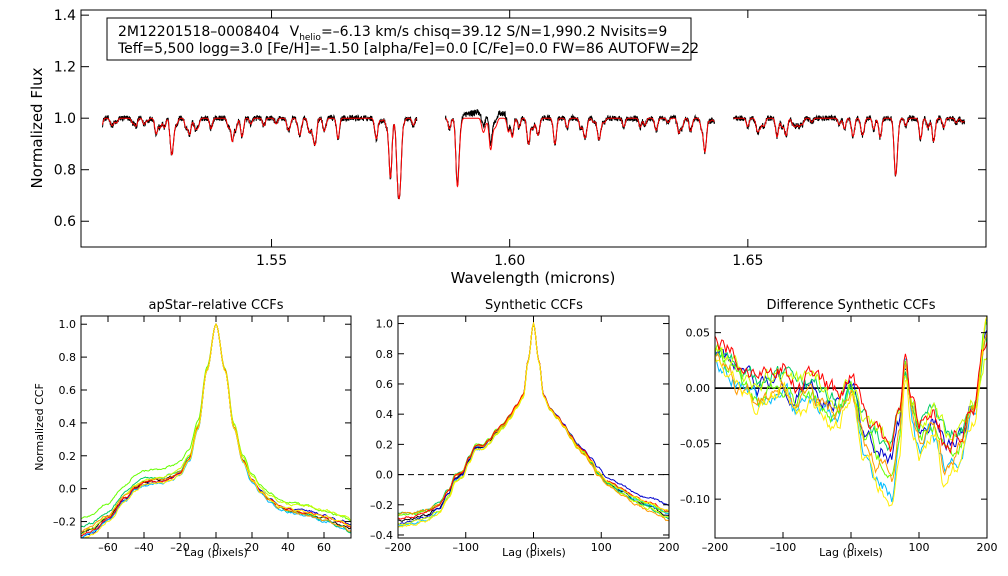  What do you see at coordinates (288, 547) in the screenshot?
I see `x-tick-label: 40` at bounding box center [288, 547].